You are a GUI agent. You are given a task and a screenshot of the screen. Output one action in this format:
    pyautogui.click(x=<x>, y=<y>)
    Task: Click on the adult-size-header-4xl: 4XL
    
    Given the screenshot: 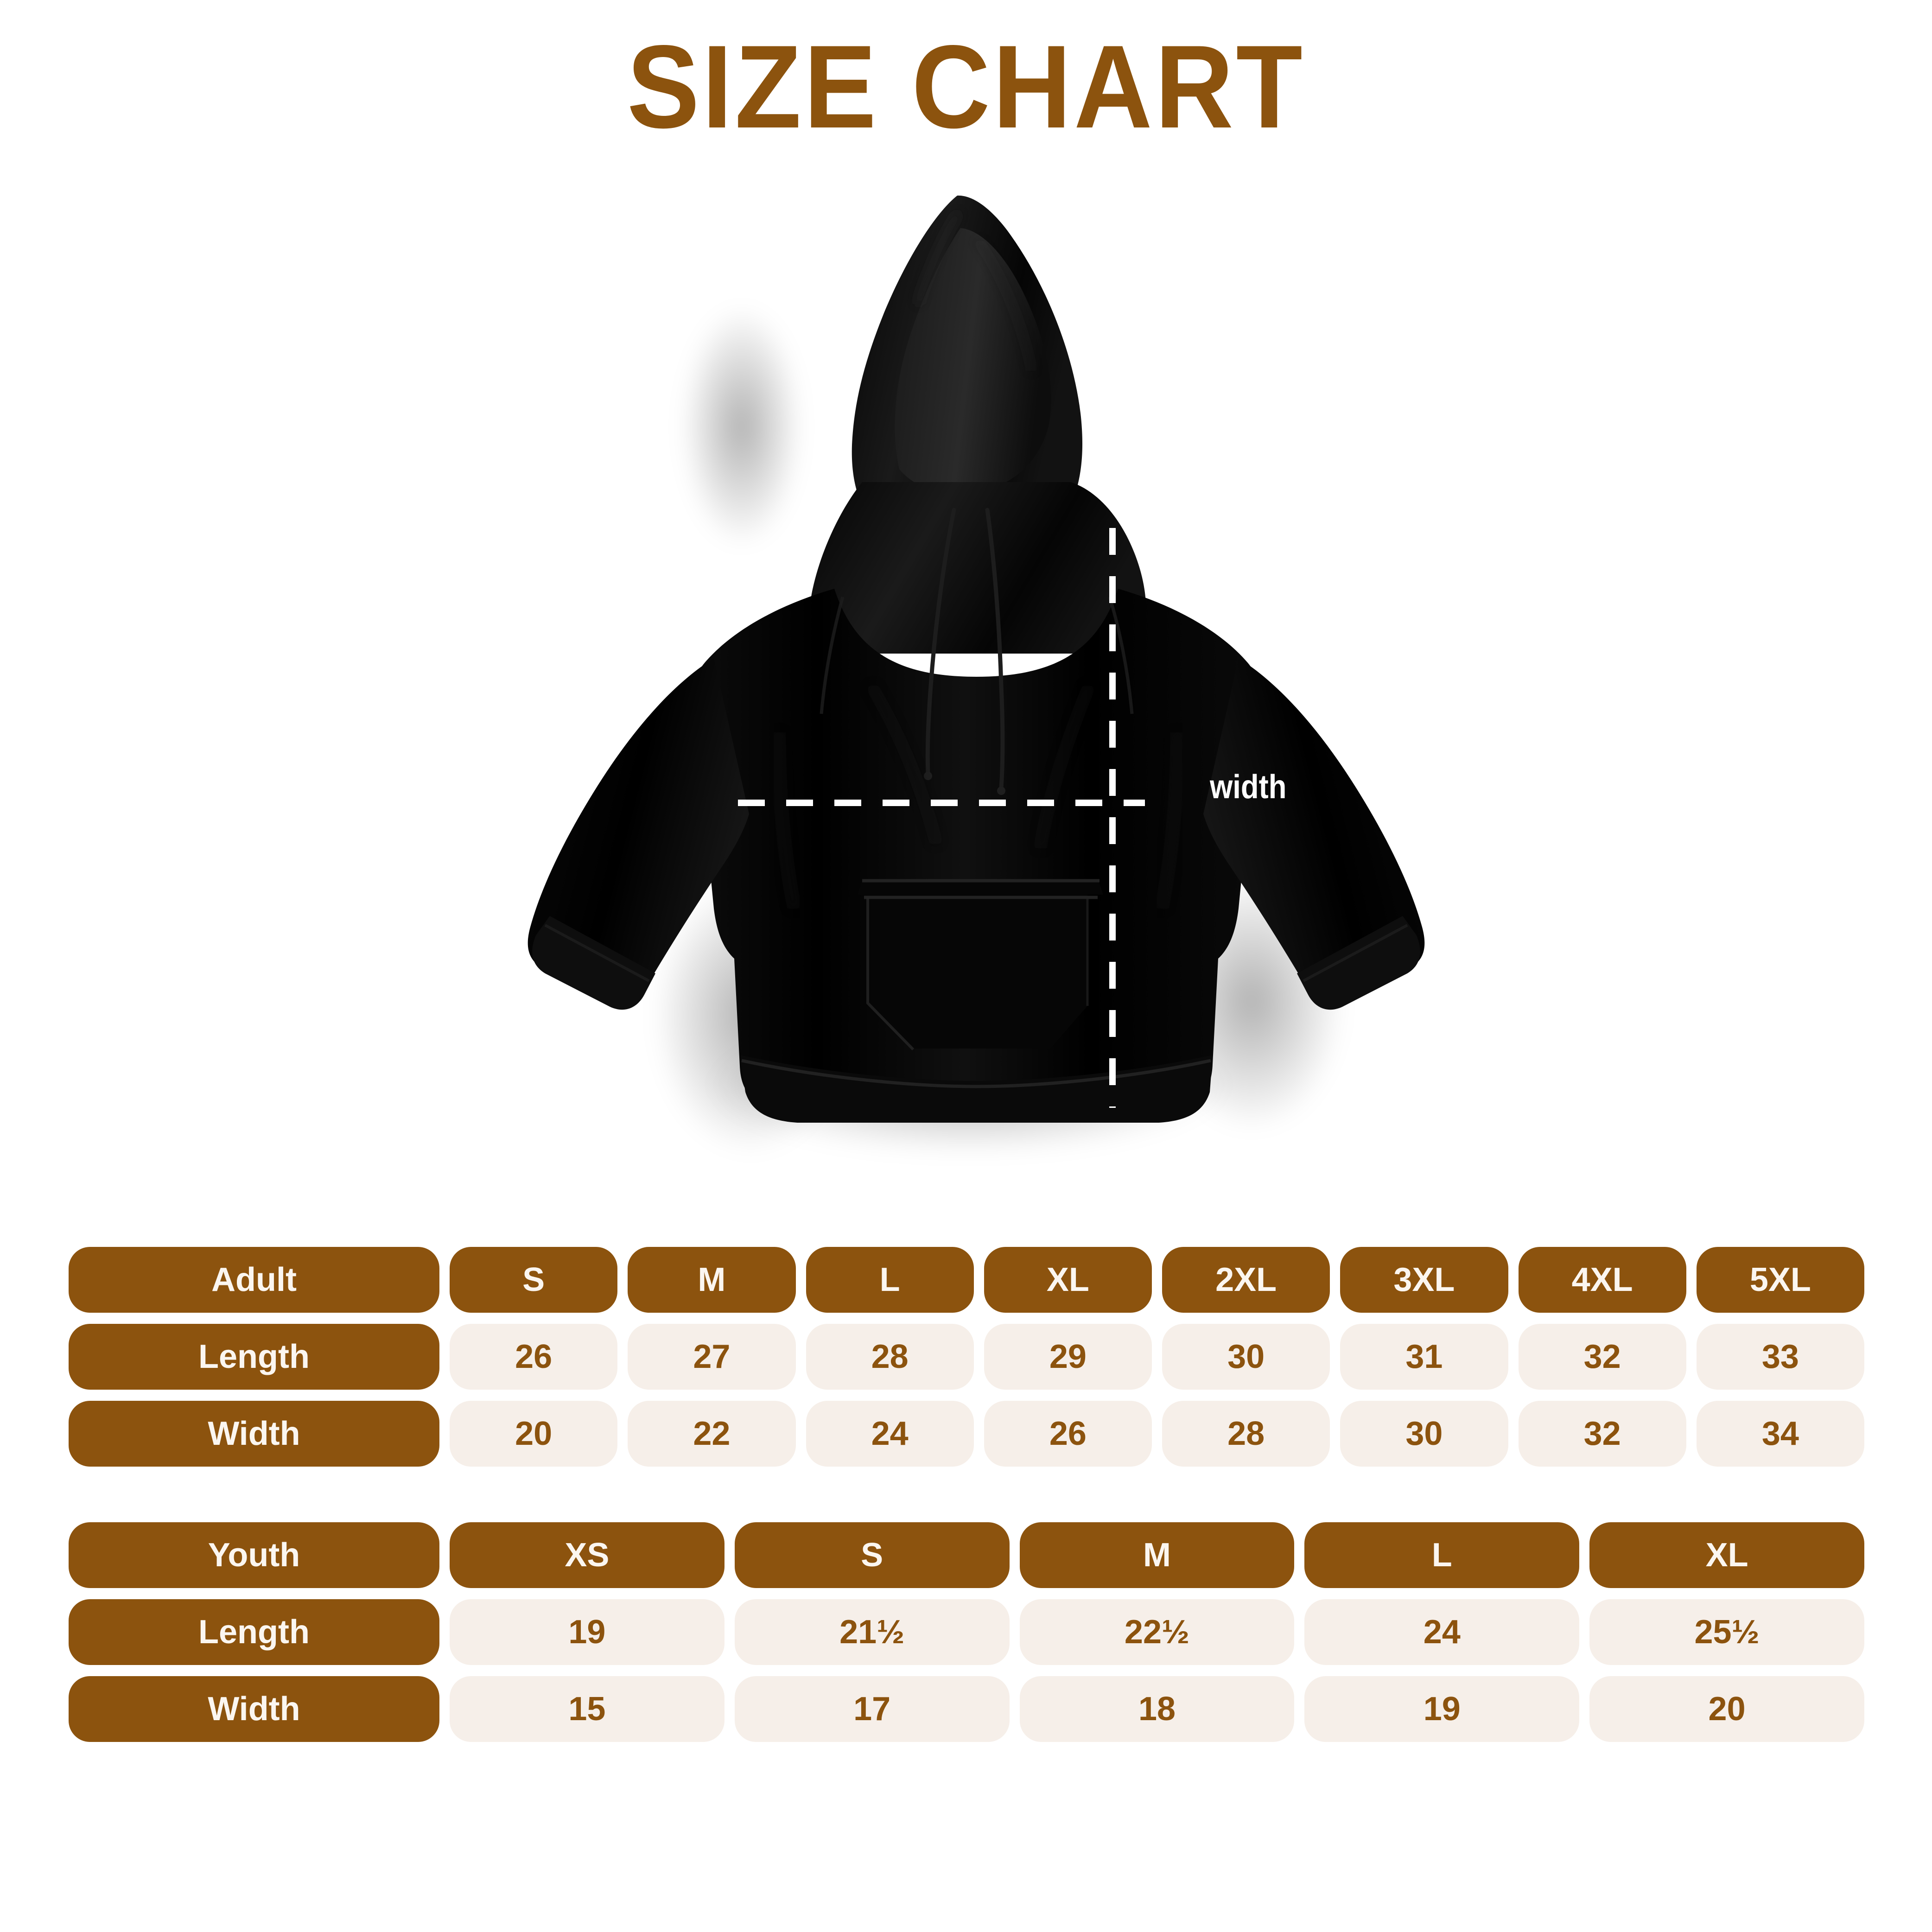 What is the action you would take?
    pyautogui.click(x=1602, y=1280)
    